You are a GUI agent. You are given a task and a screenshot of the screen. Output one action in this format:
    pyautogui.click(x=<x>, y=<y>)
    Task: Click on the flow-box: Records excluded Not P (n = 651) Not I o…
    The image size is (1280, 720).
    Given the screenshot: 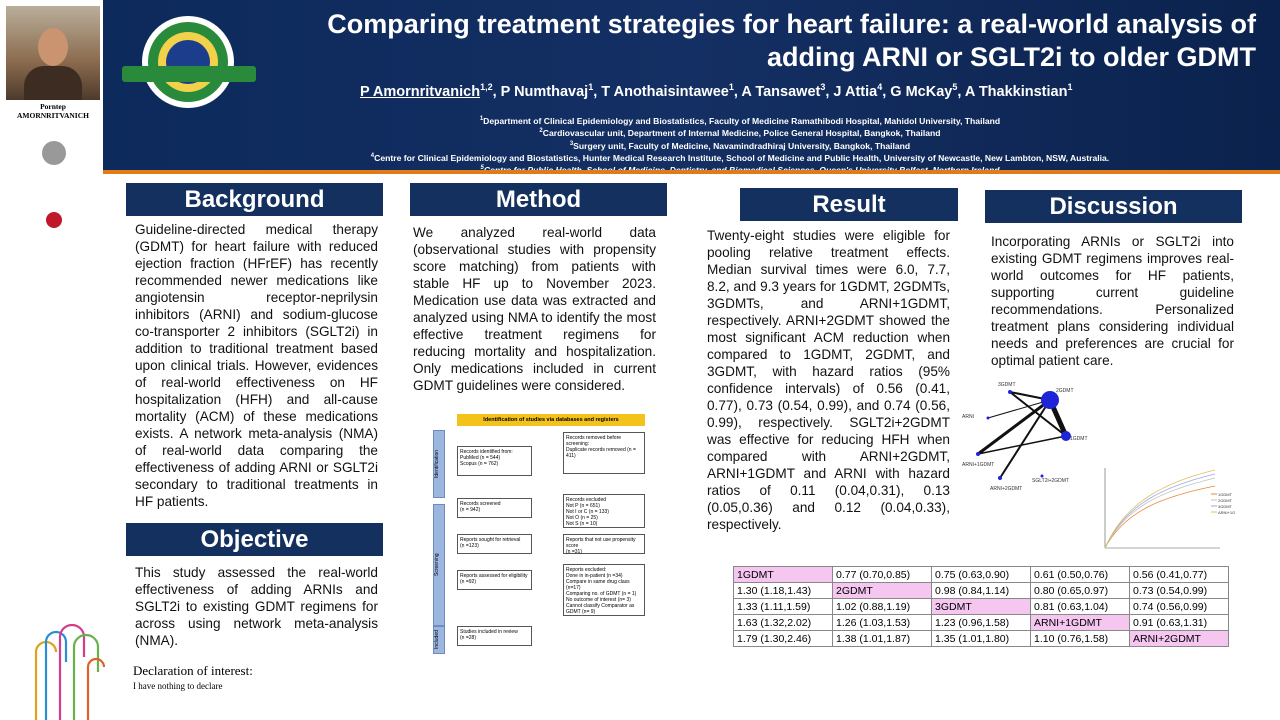 What is the action you would take?
    pyautogui.click(x=604, y=511)
    